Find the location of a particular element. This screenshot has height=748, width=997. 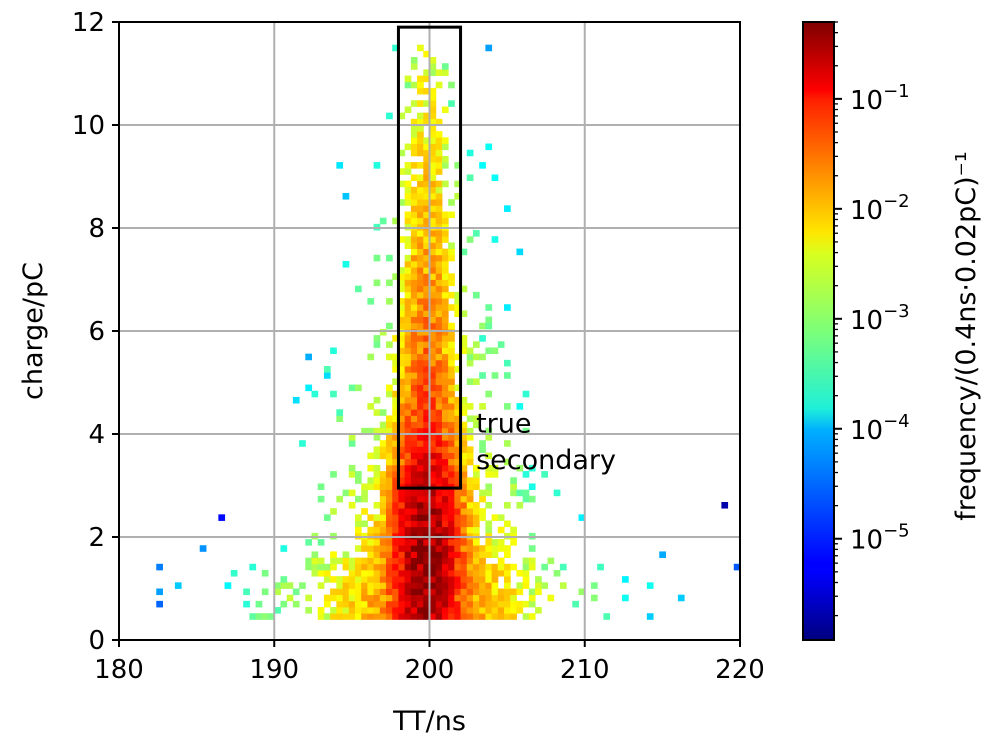

x-axis-label: TT/ns is located at coordinates (429, 721).